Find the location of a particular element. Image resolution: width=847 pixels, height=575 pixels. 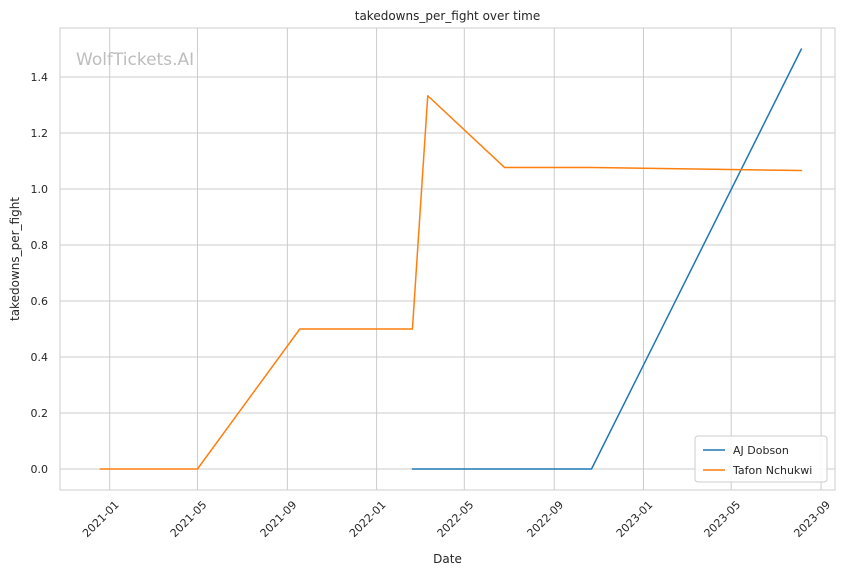

y-tick-label: 1.4 is located at coordinates (40, 77).